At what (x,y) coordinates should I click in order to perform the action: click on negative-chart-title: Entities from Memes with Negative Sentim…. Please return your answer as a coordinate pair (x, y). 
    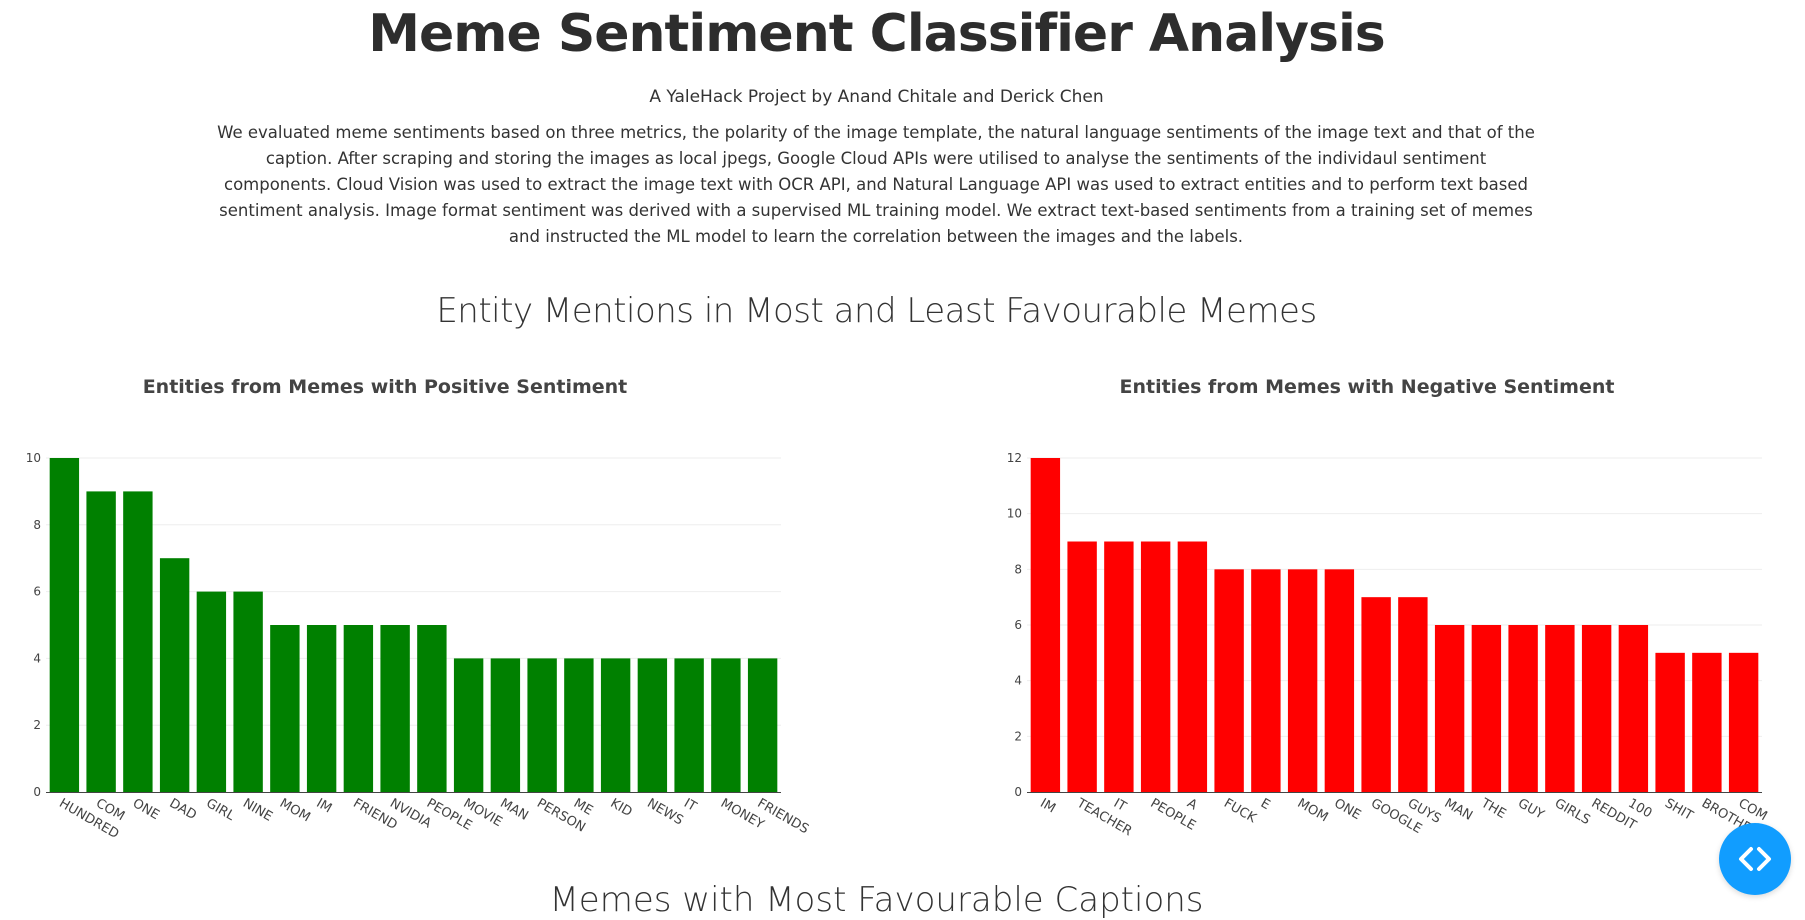
    Looking at the image, I should click on (1367, 387).